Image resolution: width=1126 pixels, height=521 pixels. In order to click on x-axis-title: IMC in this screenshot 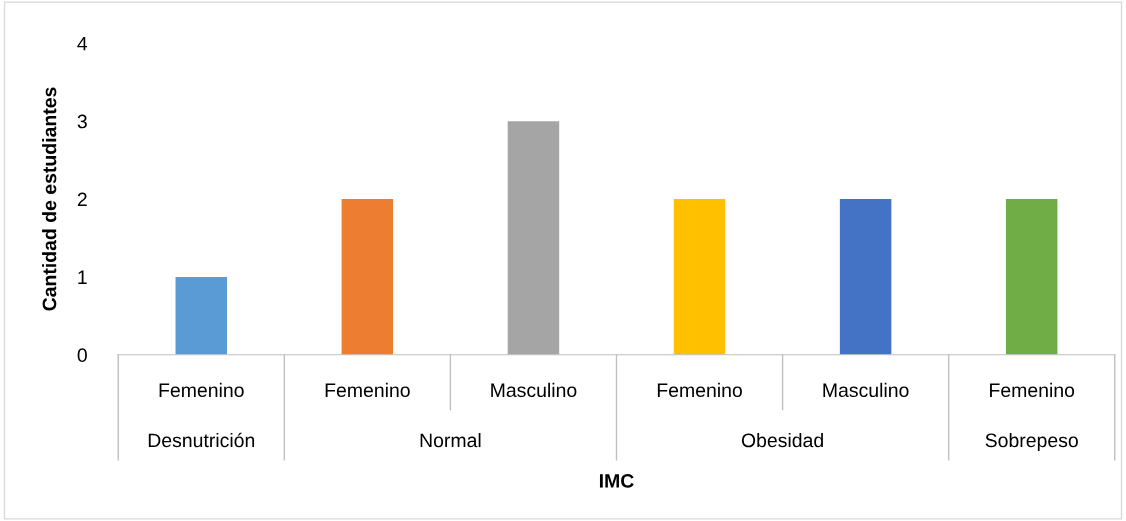, I will do `click(616, 480)`.